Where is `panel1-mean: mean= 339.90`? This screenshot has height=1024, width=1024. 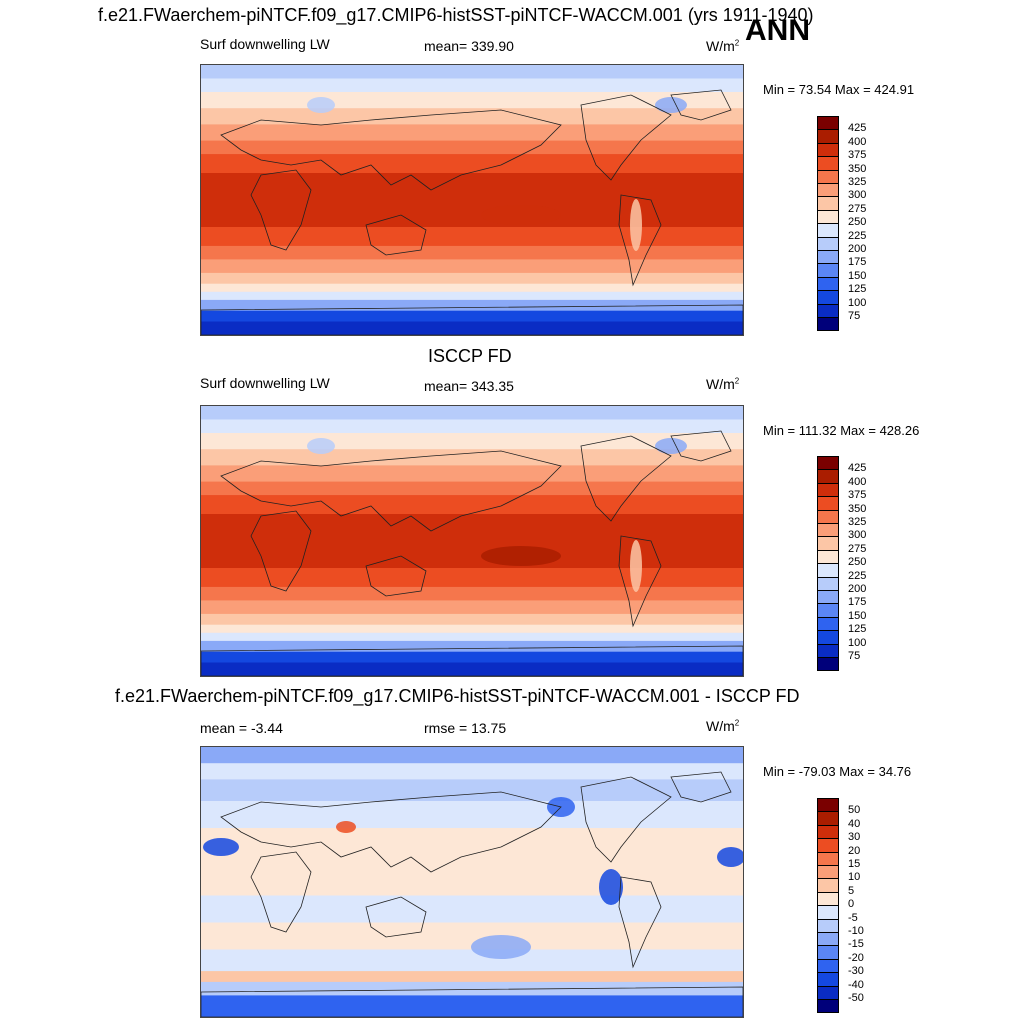 panel1-mean: mean= 339.90 is located at coordinates (469, 46).